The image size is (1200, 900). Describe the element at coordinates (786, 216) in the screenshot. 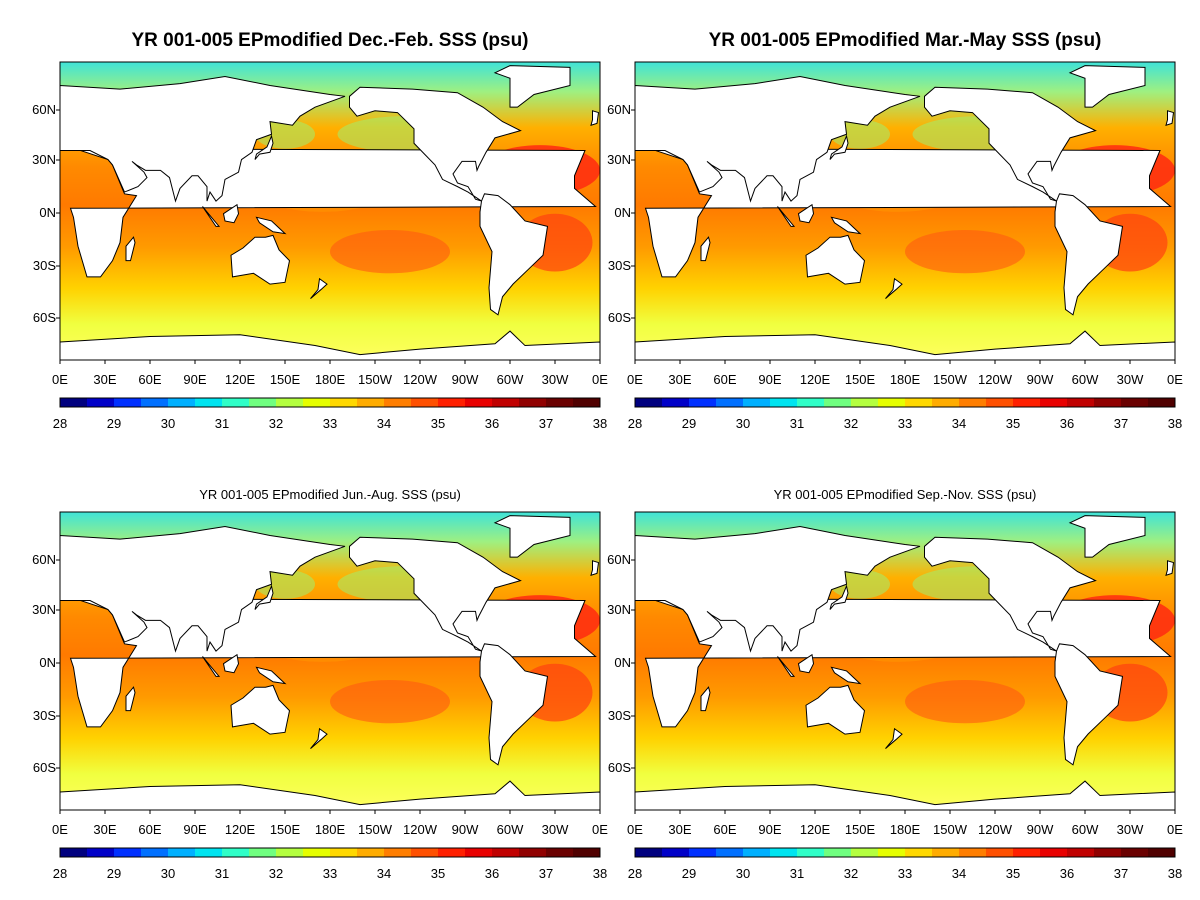

I see `land-sumatra` at that location.